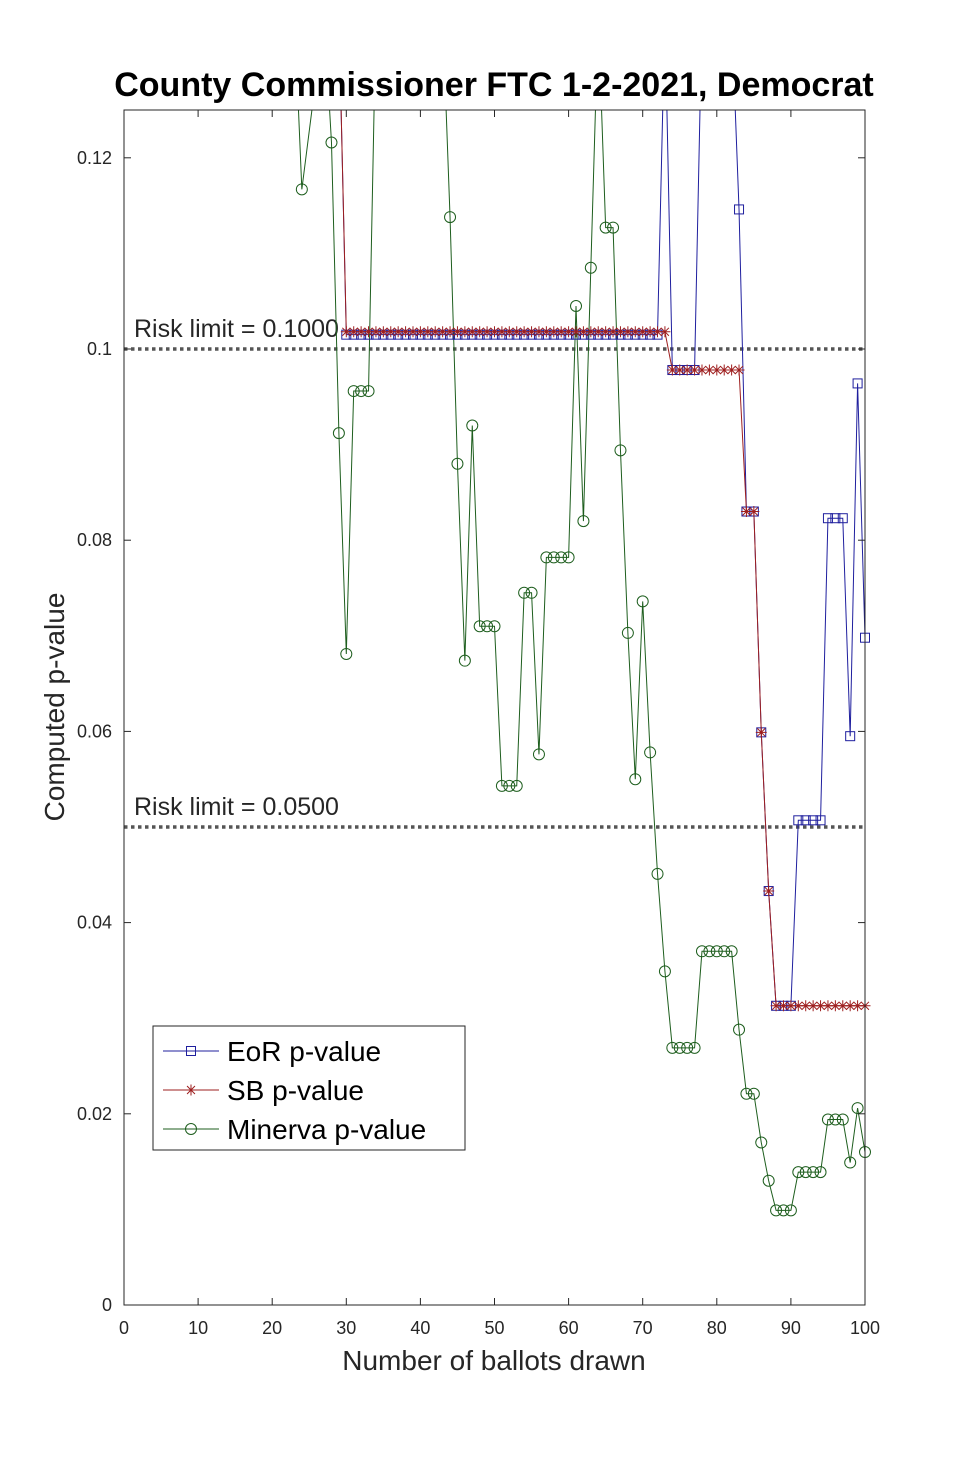  I want to click on y-axis-label: Computed p-value, so click(54, 707).